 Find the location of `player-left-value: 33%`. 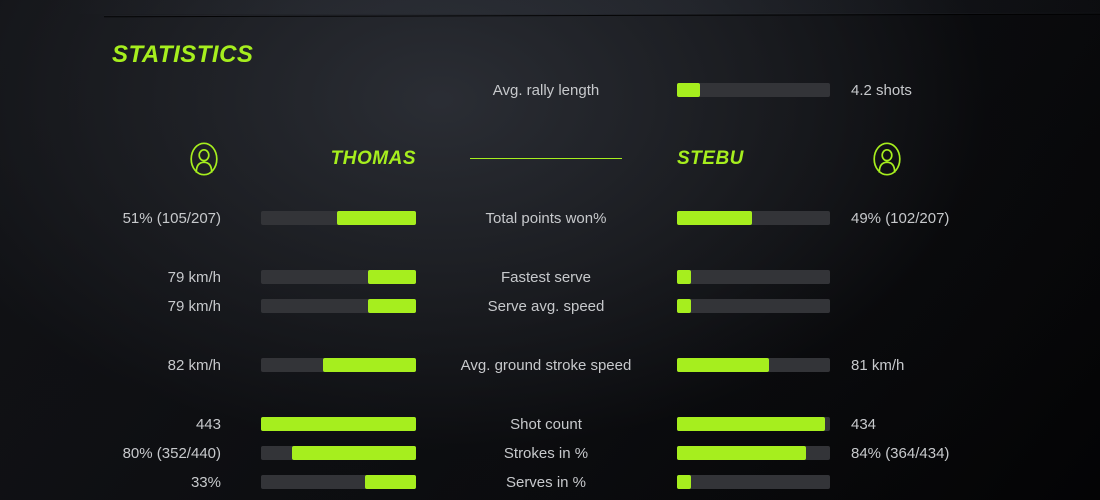

player-left-value: 33% is located at coordinates (205, 482).